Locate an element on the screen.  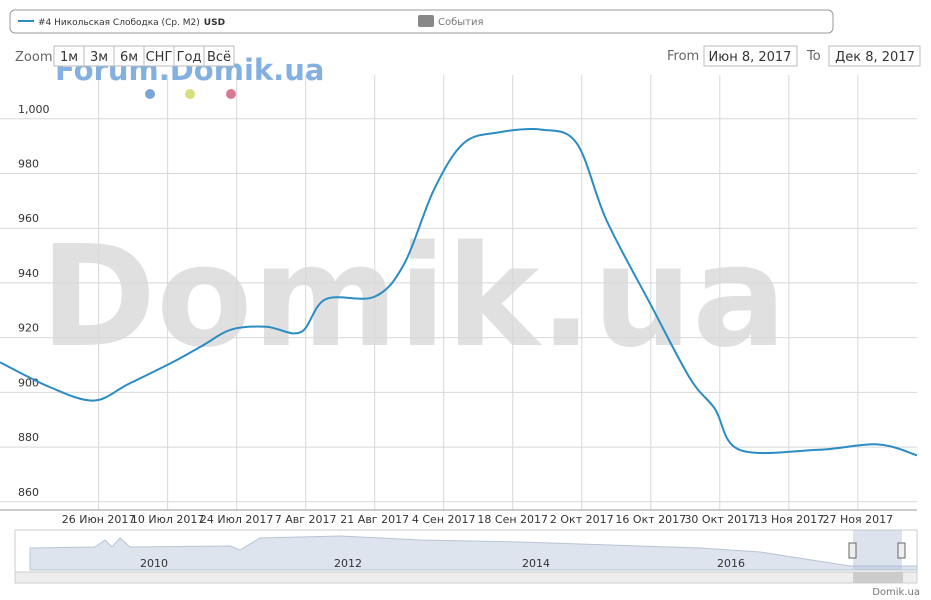
y-tick-label: 860 is located at coordinates (28, 492).